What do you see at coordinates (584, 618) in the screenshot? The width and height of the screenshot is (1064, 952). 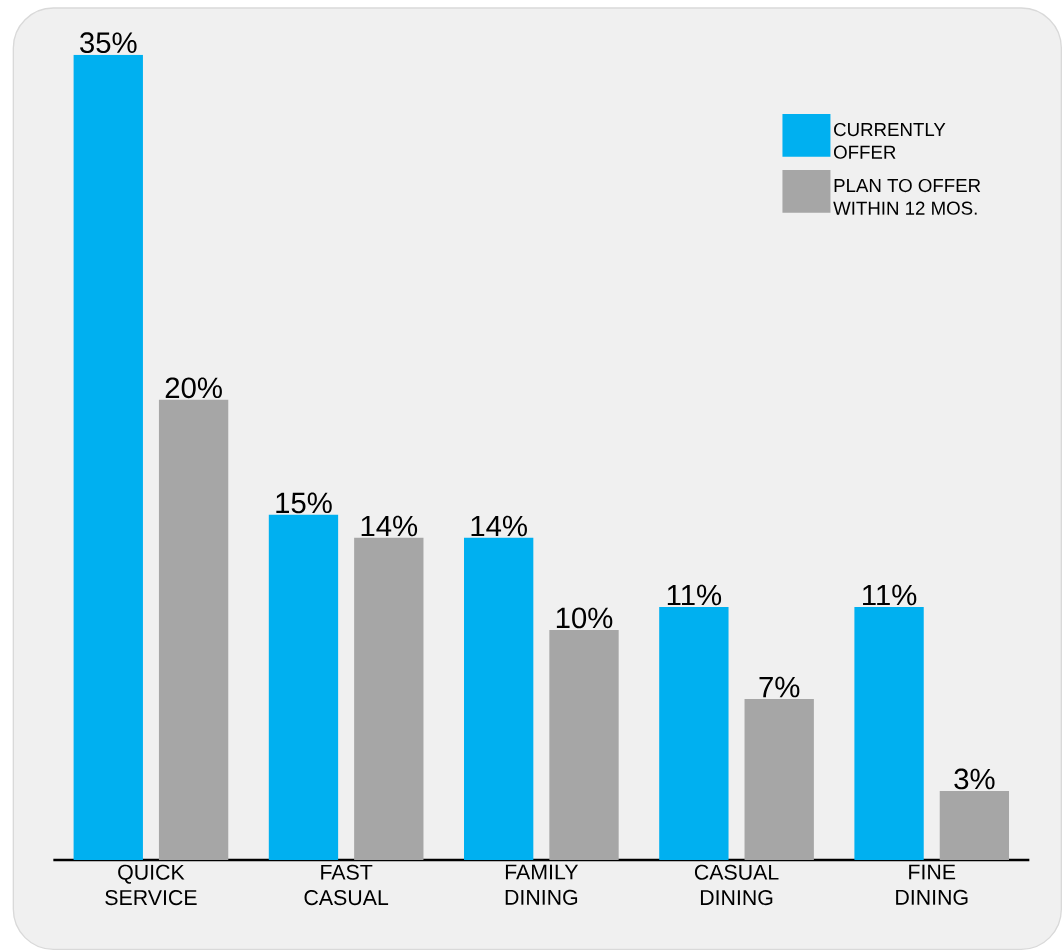 I see `data-label: 10%` at bounding box center [584, 618].